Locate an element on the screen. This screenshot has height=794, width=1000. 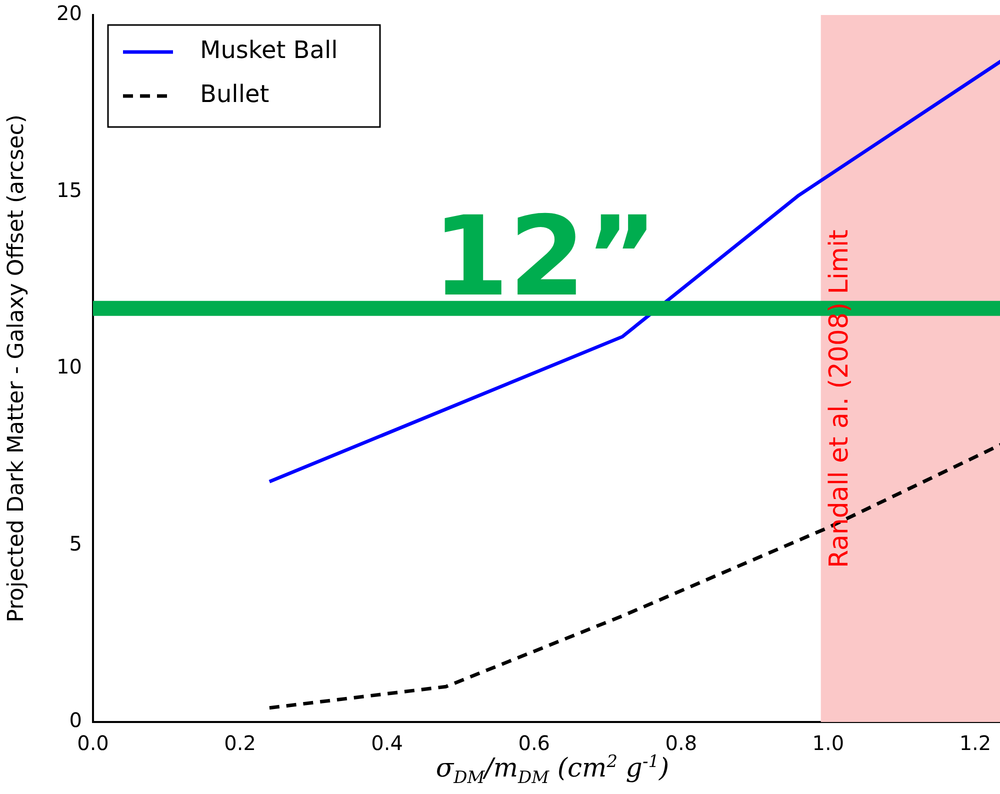
legend-label: Musket Ball is located at coordinates (269, 50).